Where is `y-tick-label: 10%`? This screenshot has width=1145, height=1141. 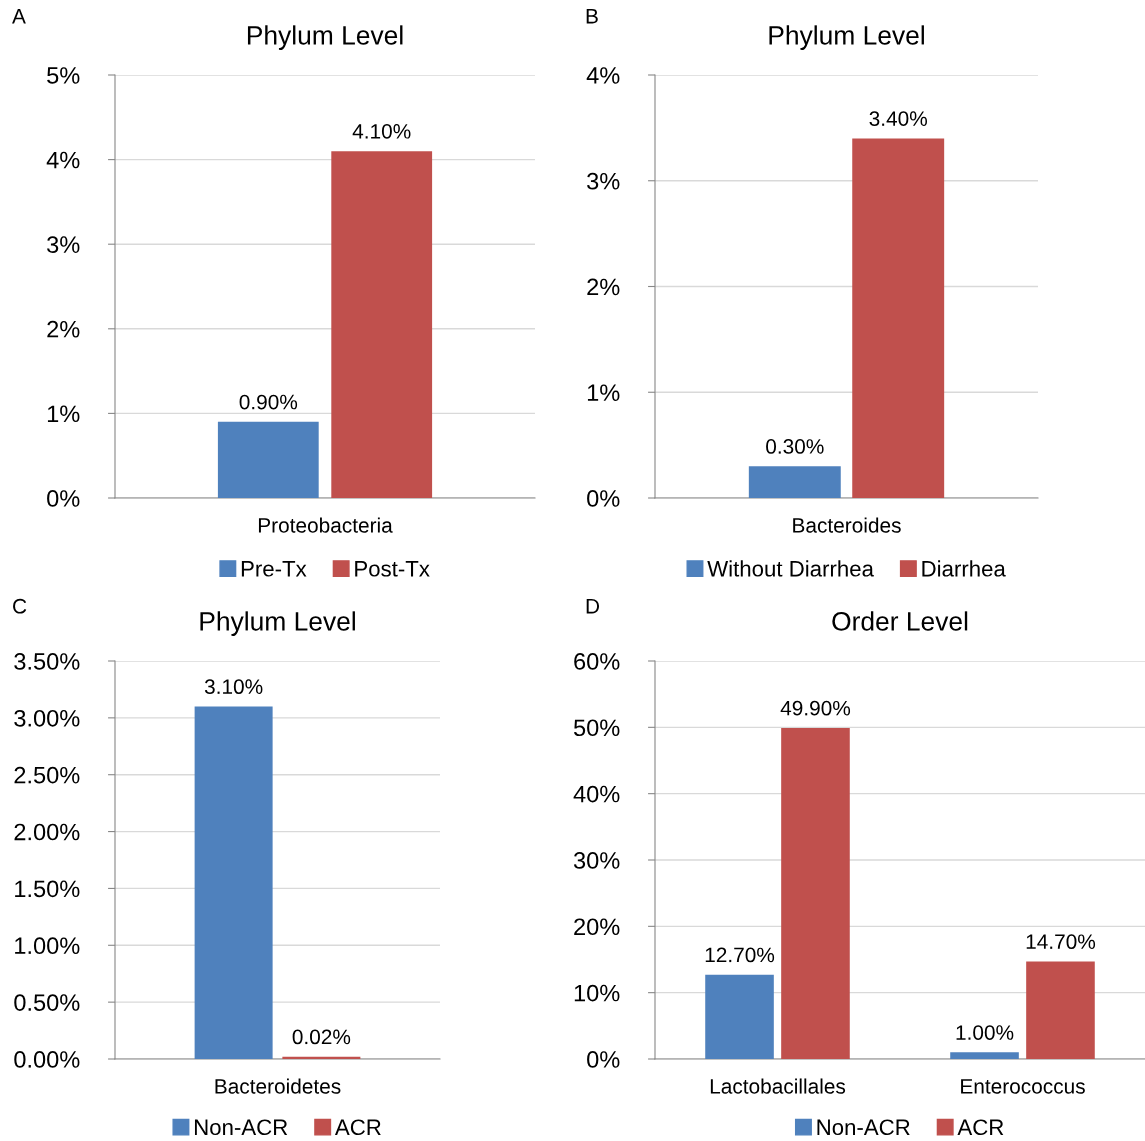 y-tick-label: 10% is located at coordinates (597, 993).